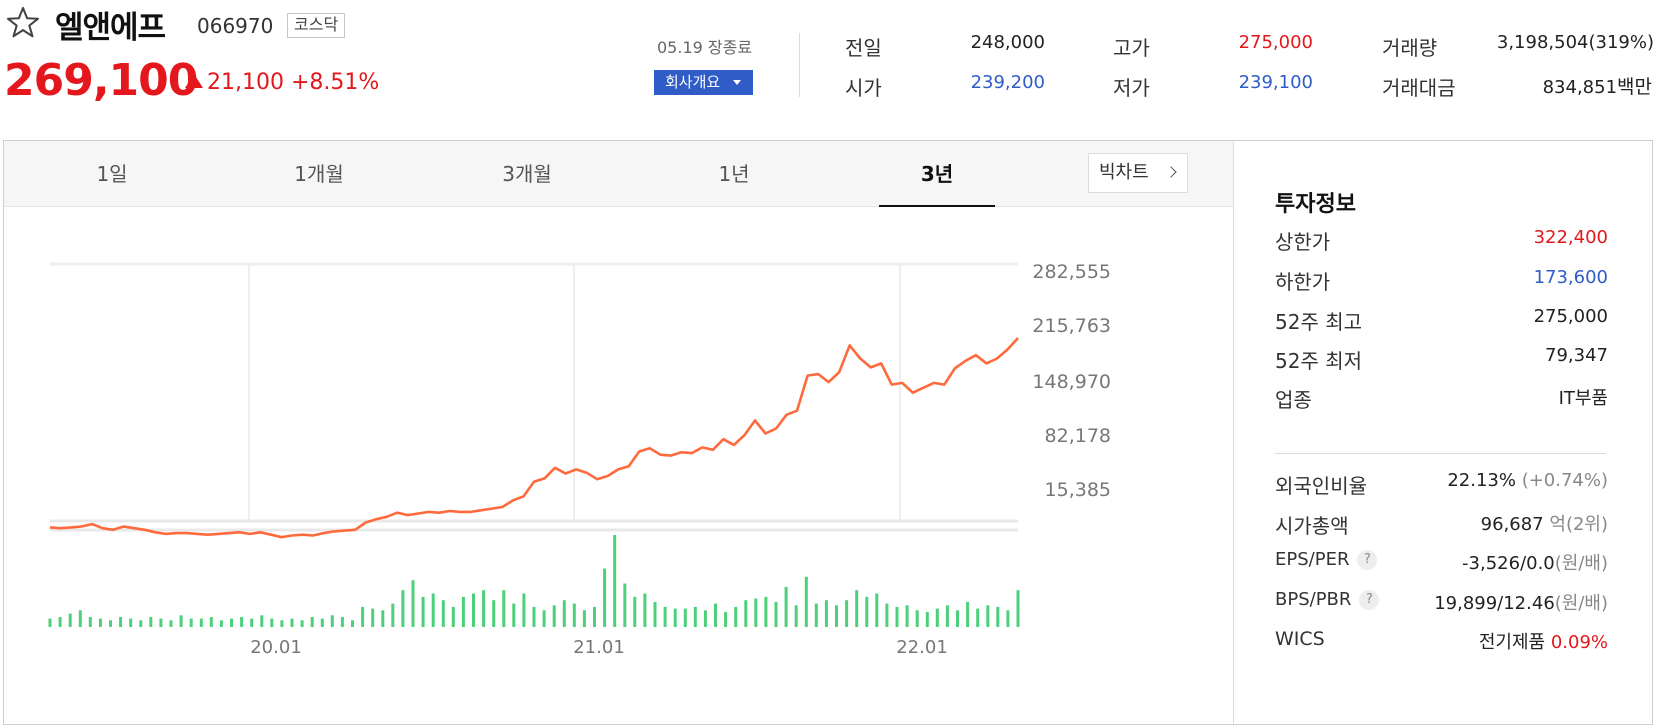  What do you see at coordinates (922, 647) in the screenshot?
I see `x-tick-label: 22.01` at bounding box center [922, 647].